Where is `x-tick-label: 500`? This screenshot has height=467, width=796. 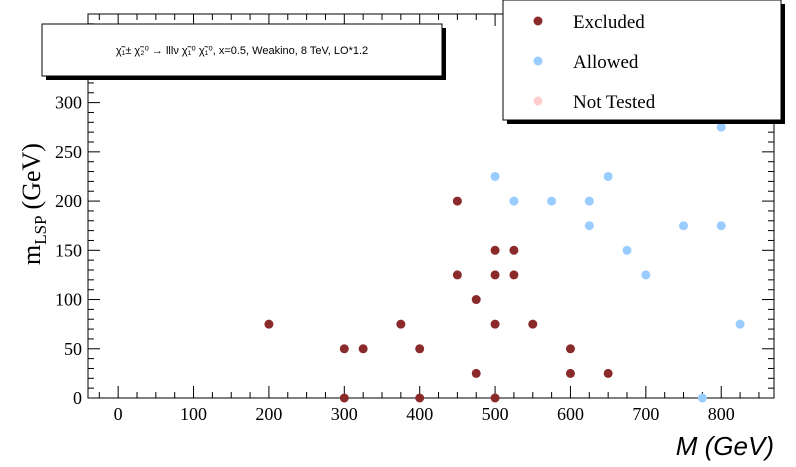
x-tick-label: 500 is located at coordinates (495, 414).